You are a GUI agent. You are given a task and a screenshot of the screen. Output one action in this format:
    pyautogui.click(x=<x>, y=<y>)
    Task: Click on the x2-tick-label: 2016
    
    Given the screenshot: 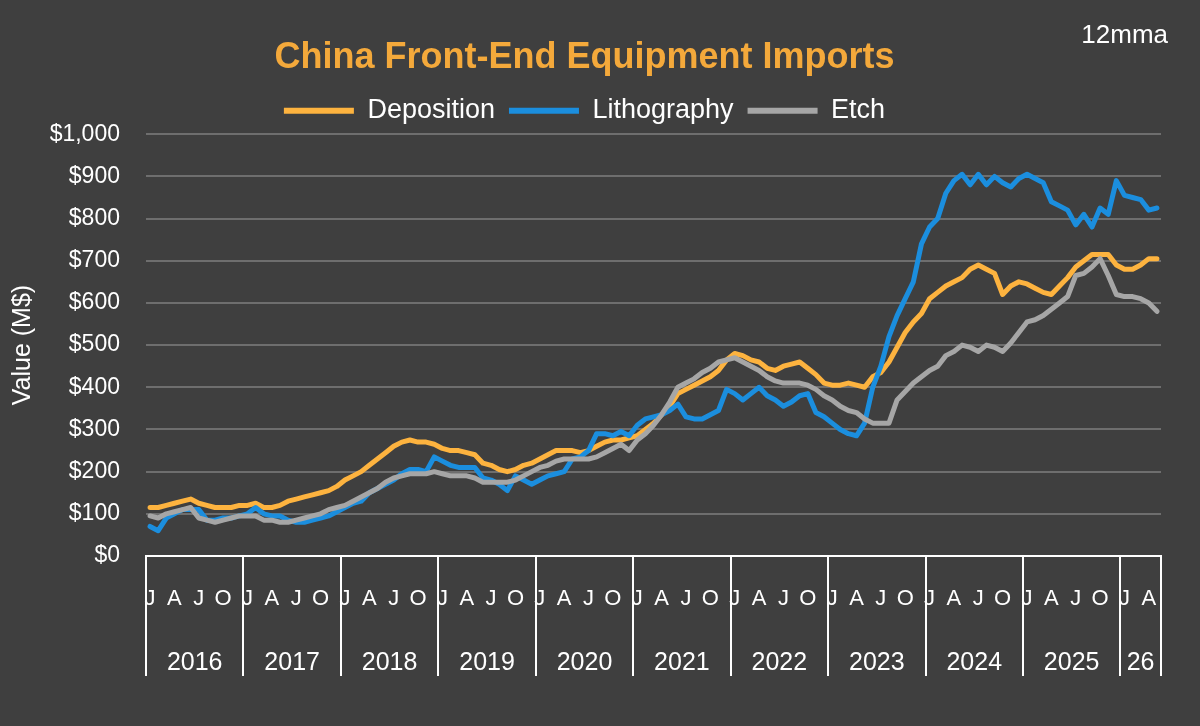 What is the action you would take?
    pyautogui.click(x=194, y=660)
    